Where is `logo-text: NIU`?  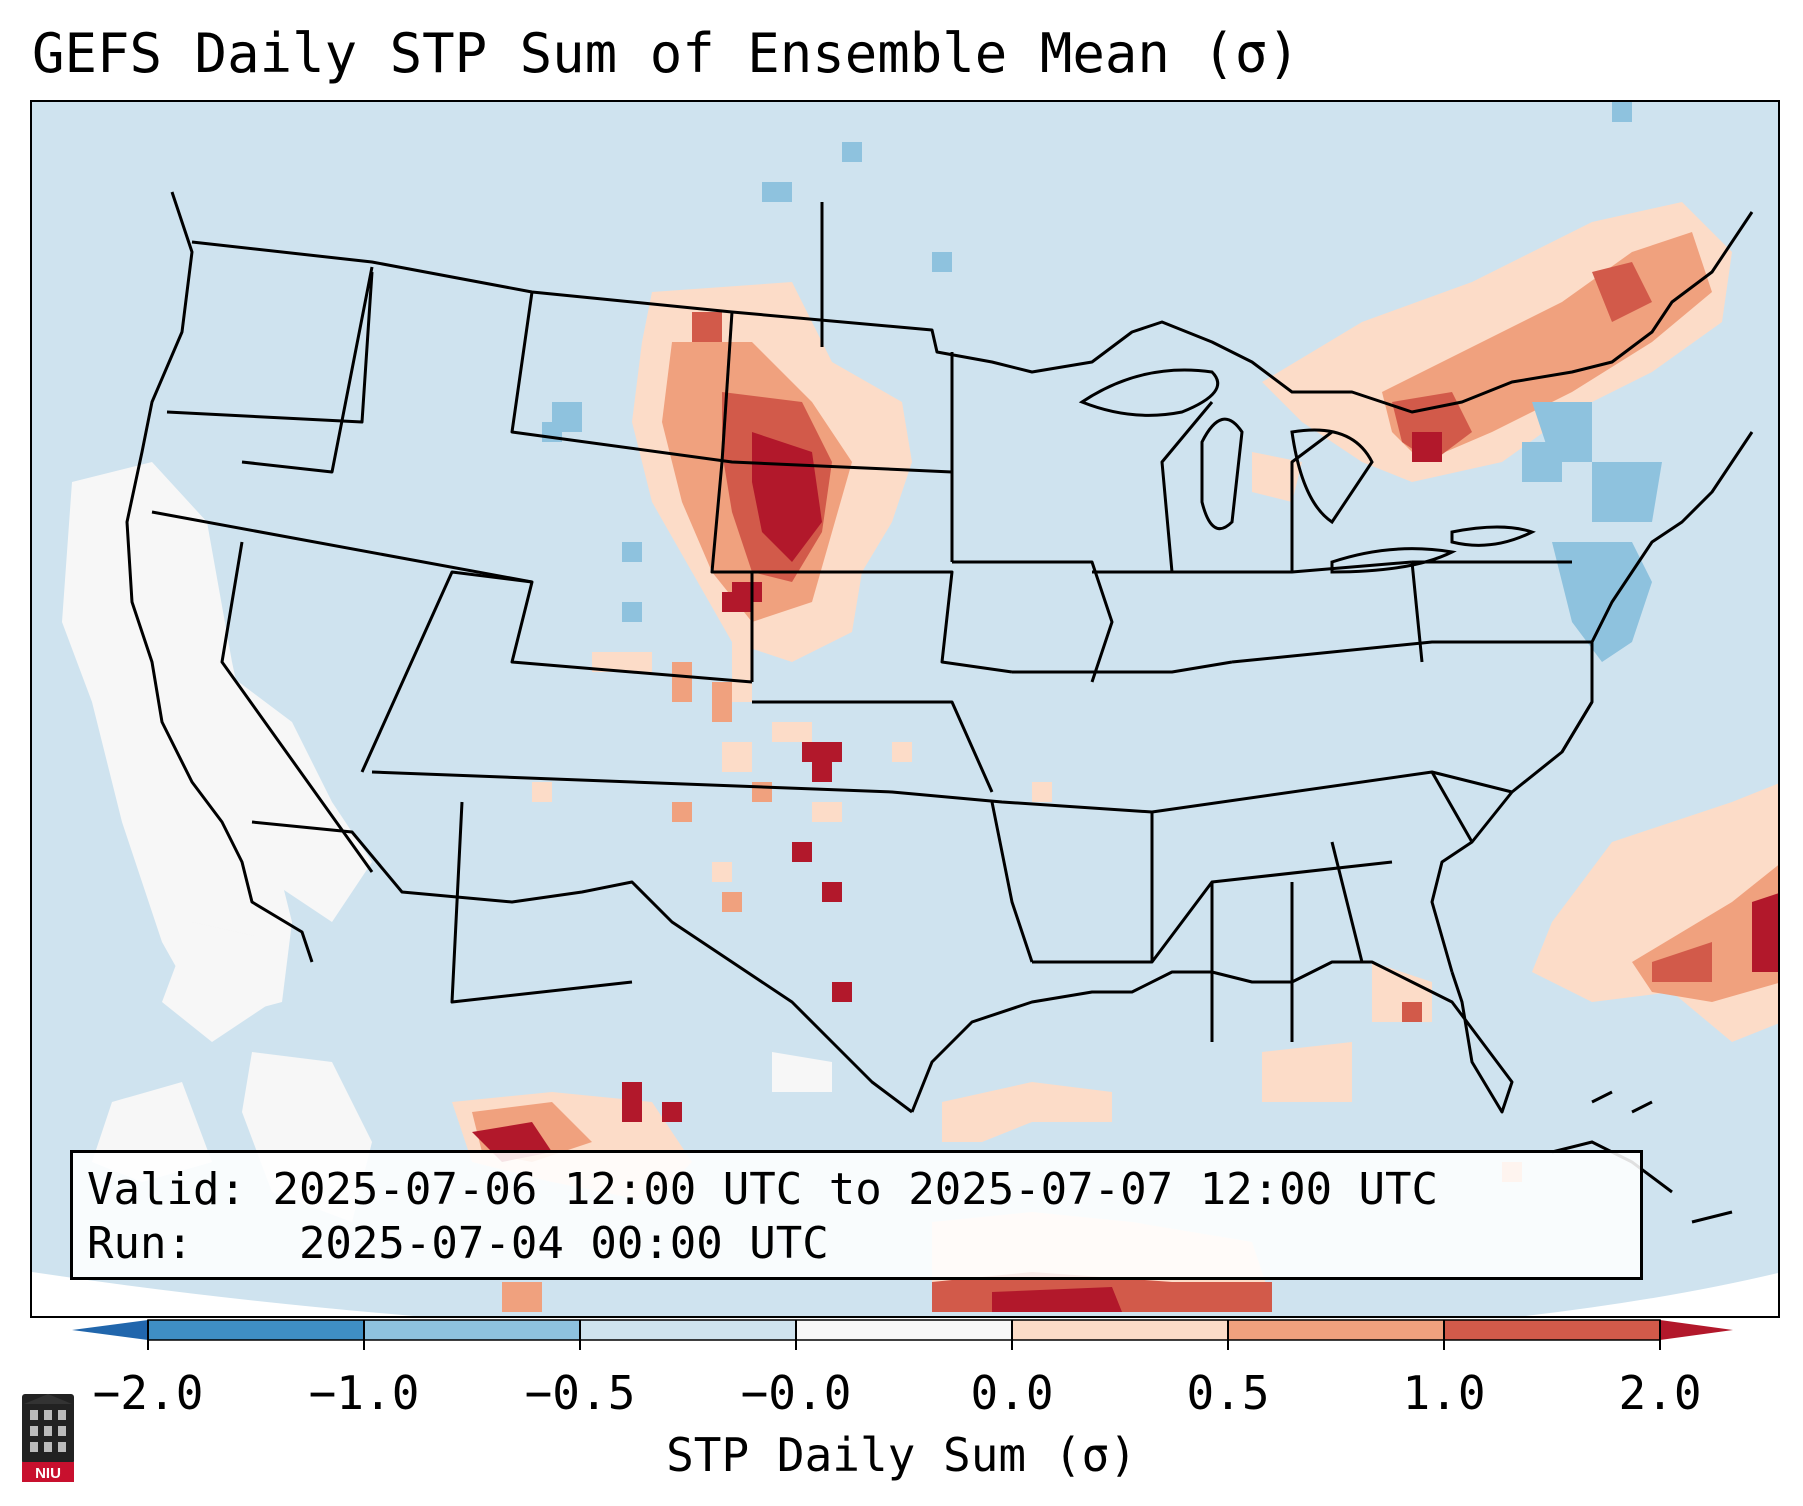
logo-text: NIU is located at coordinates (48, 1473).